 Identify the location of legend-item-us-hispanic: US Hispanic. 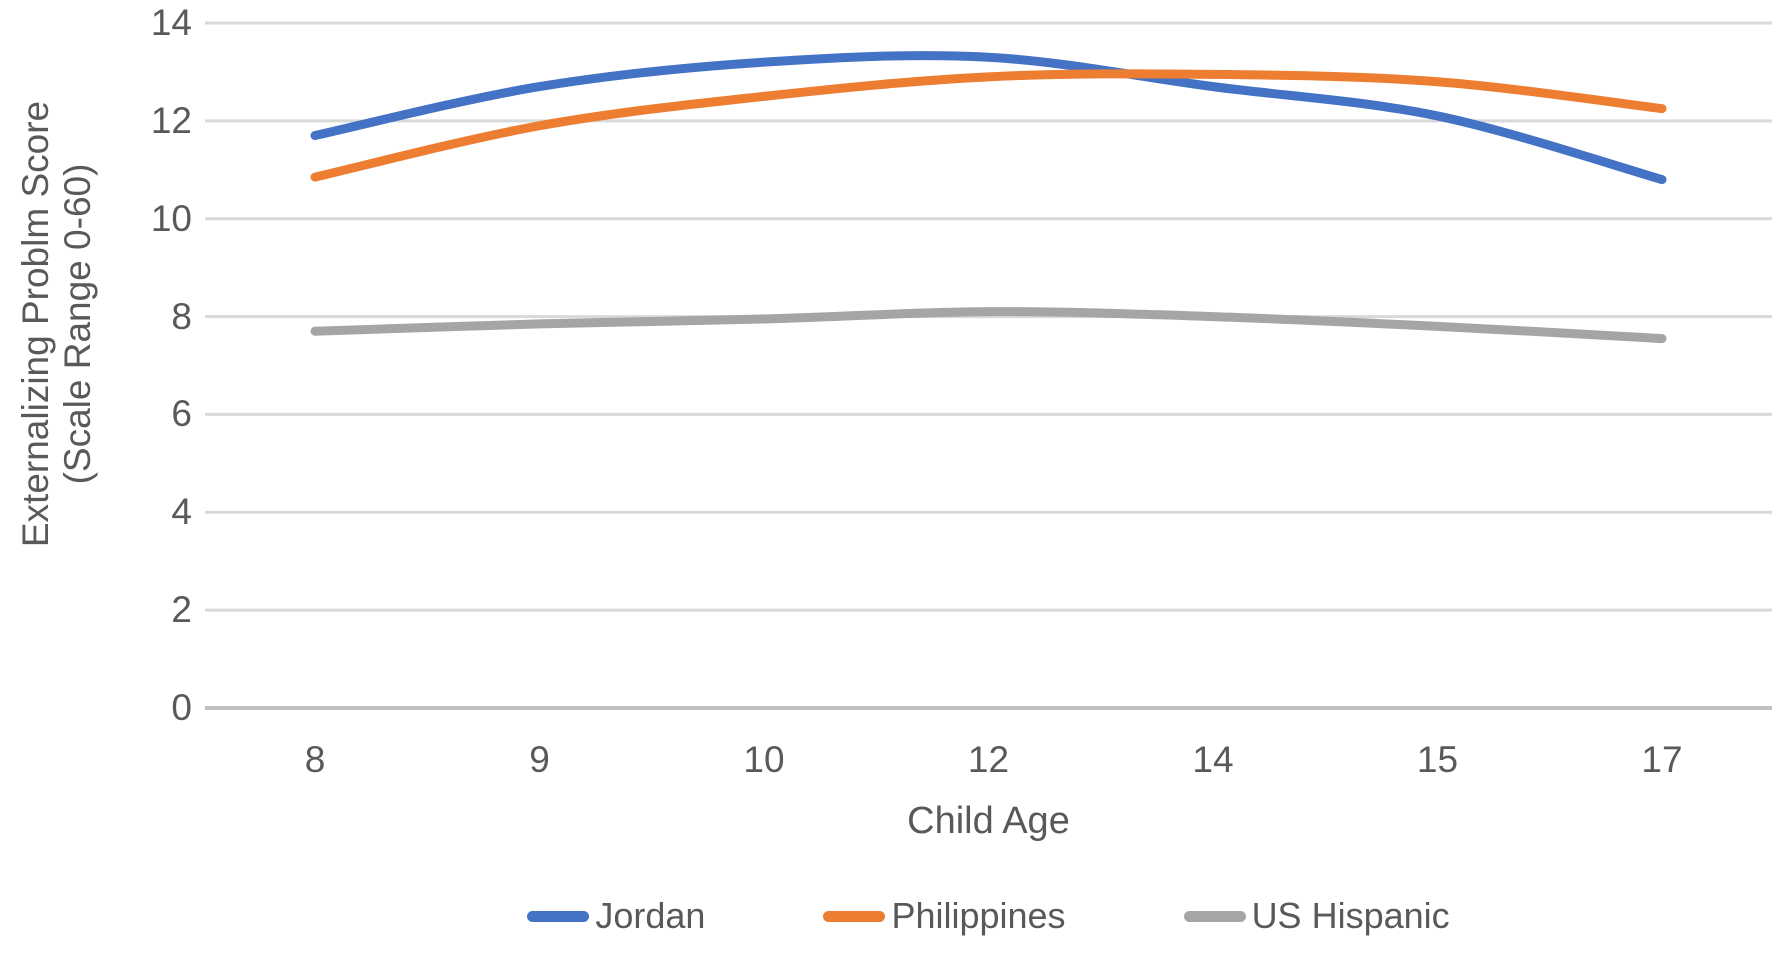
(1316, 916).